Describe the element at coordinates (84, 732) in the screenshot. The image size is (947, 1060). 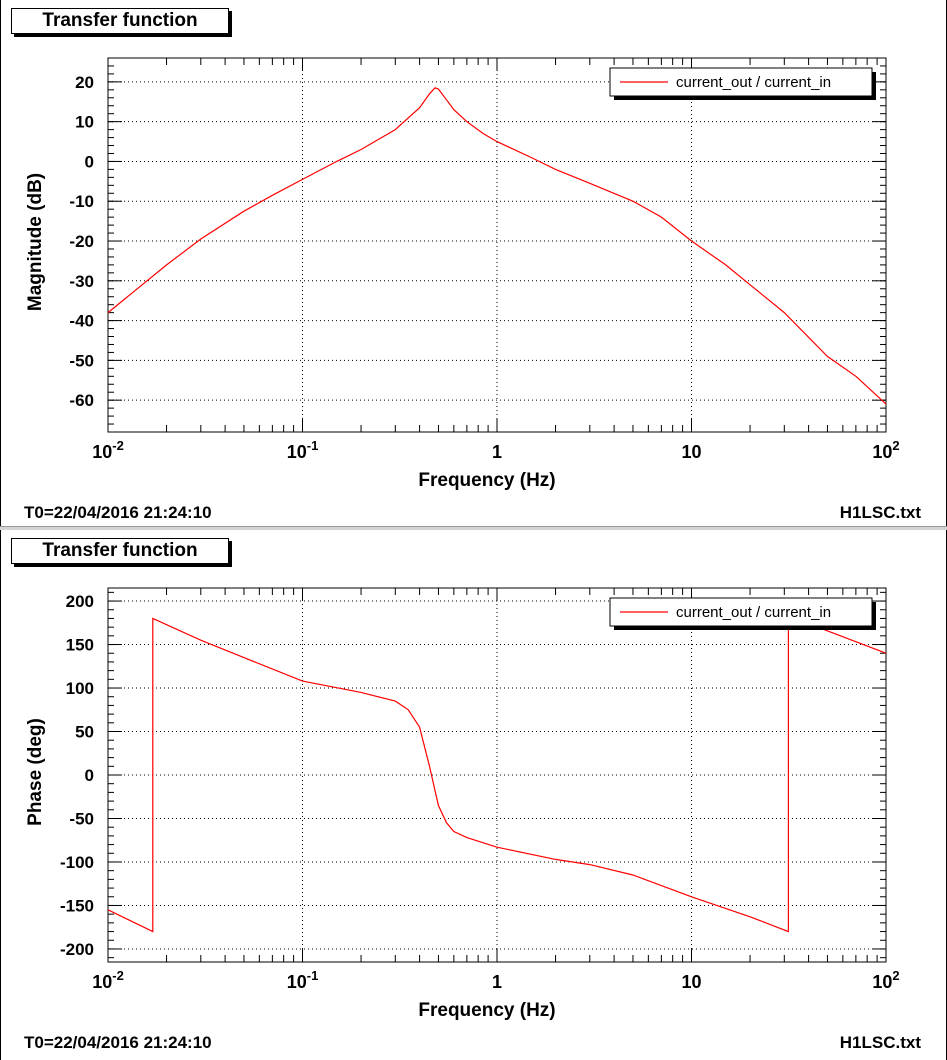
I see `y-tick-label: 50` at that location.